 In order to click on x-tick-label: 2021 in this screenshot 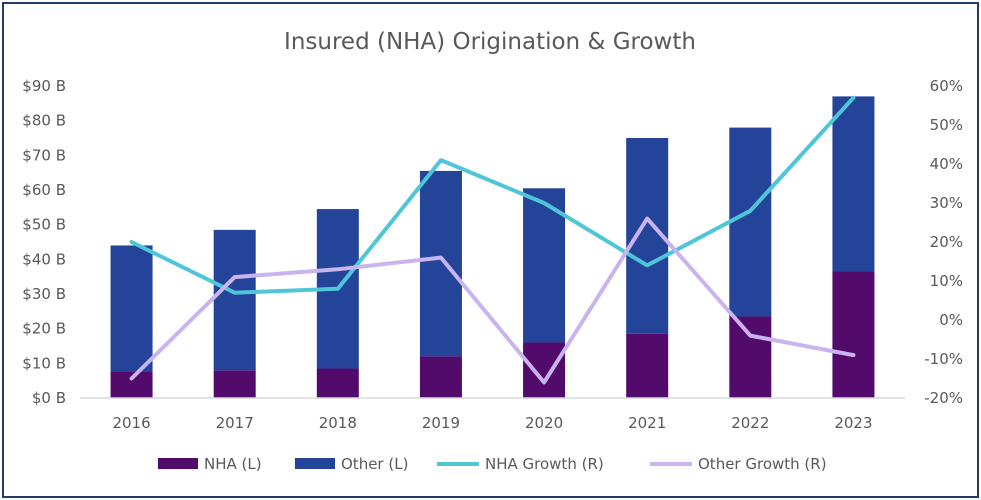, I will do `click(647, 423)`.